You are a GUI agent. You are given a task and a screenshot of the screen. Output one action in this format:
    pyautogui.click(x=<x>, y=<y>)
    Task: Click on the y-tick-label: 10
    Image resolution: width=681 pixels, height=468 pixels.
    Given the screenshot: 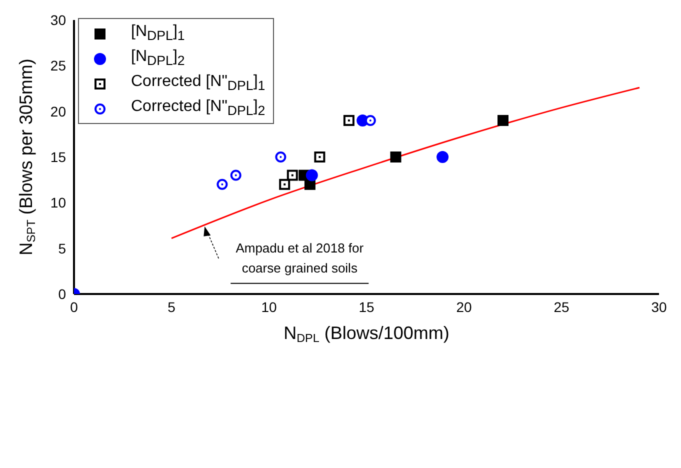 What is the action you would take?
    pyautogui.click(x=58, y=202)
    